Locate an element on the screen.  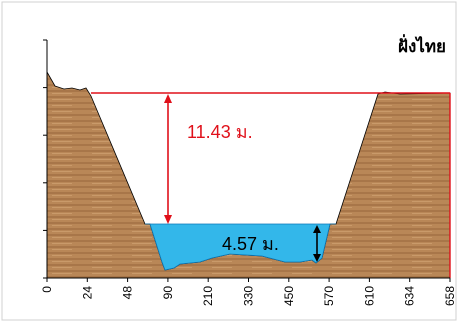
water-depth-arrow-up is located at coordinates (317, 229).